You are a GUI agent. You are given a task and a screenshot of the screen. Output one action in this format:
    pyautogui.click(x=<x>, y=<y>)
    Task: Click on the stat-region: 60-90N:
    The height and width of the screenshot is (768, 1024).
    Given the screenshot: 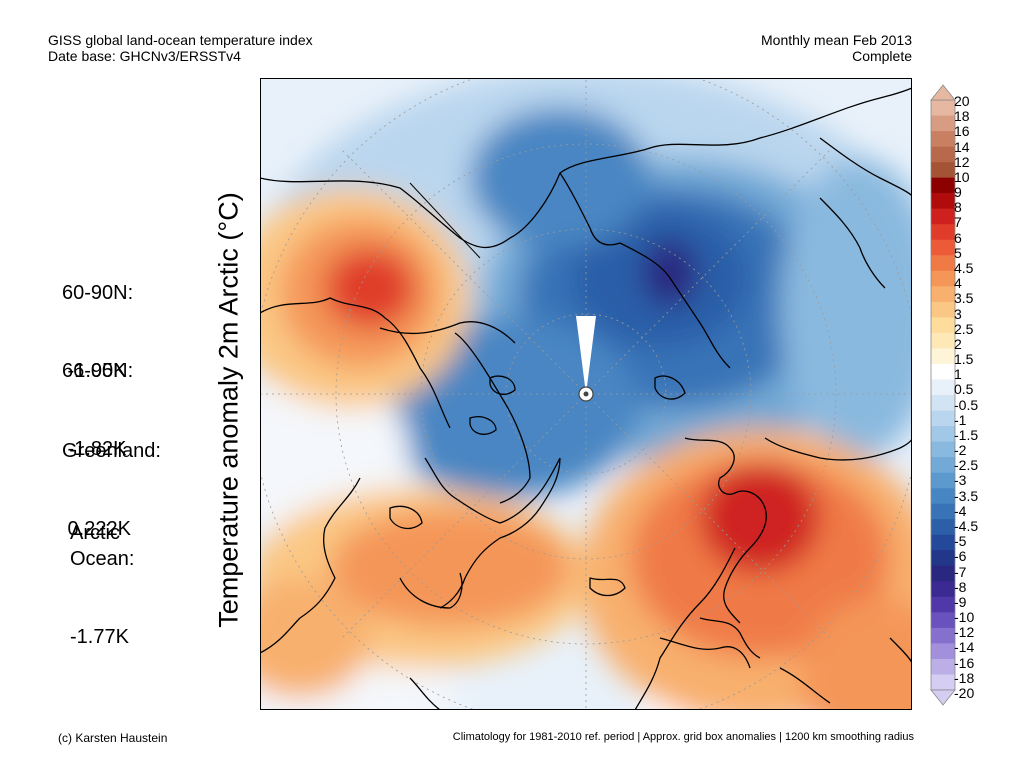 What is the action you would take?
    pyautogui.click(x=98, y=293)
    